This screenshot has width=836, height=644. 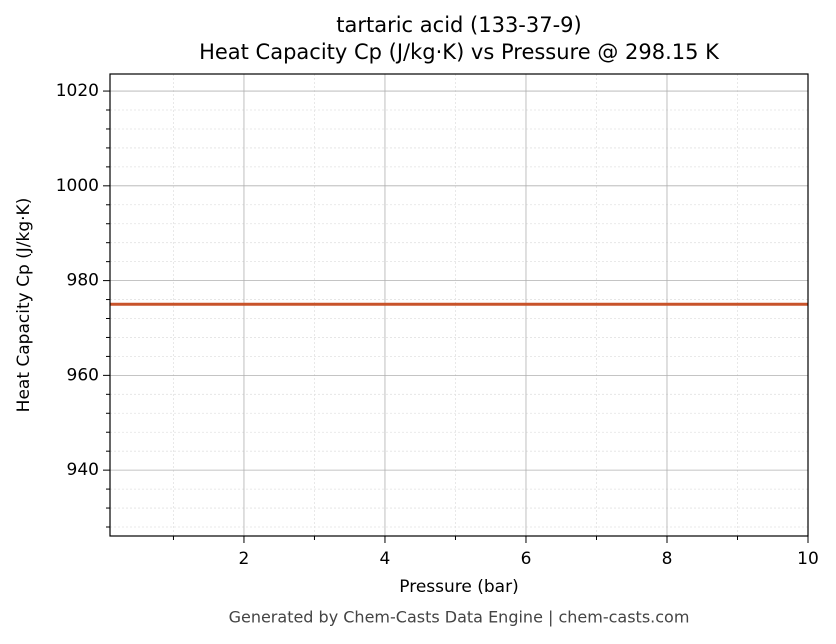 I want to click on x-tick-label: 4, so click(x=385, y=559).